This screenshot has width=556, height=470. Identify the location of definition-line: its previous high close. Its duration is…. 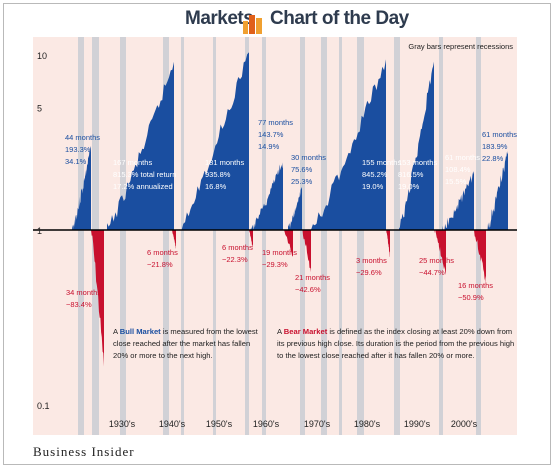
(395, 343).